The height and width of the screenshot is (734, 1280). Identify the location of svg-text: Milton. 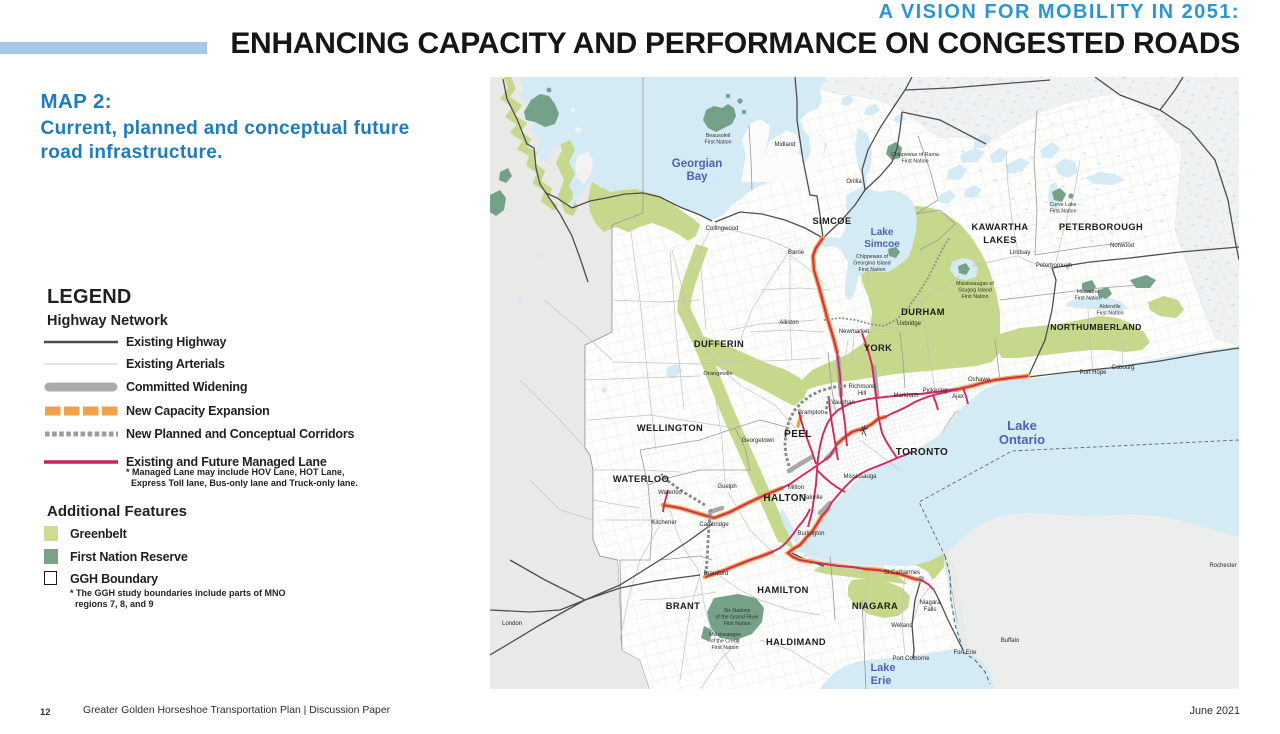
(796, 488).